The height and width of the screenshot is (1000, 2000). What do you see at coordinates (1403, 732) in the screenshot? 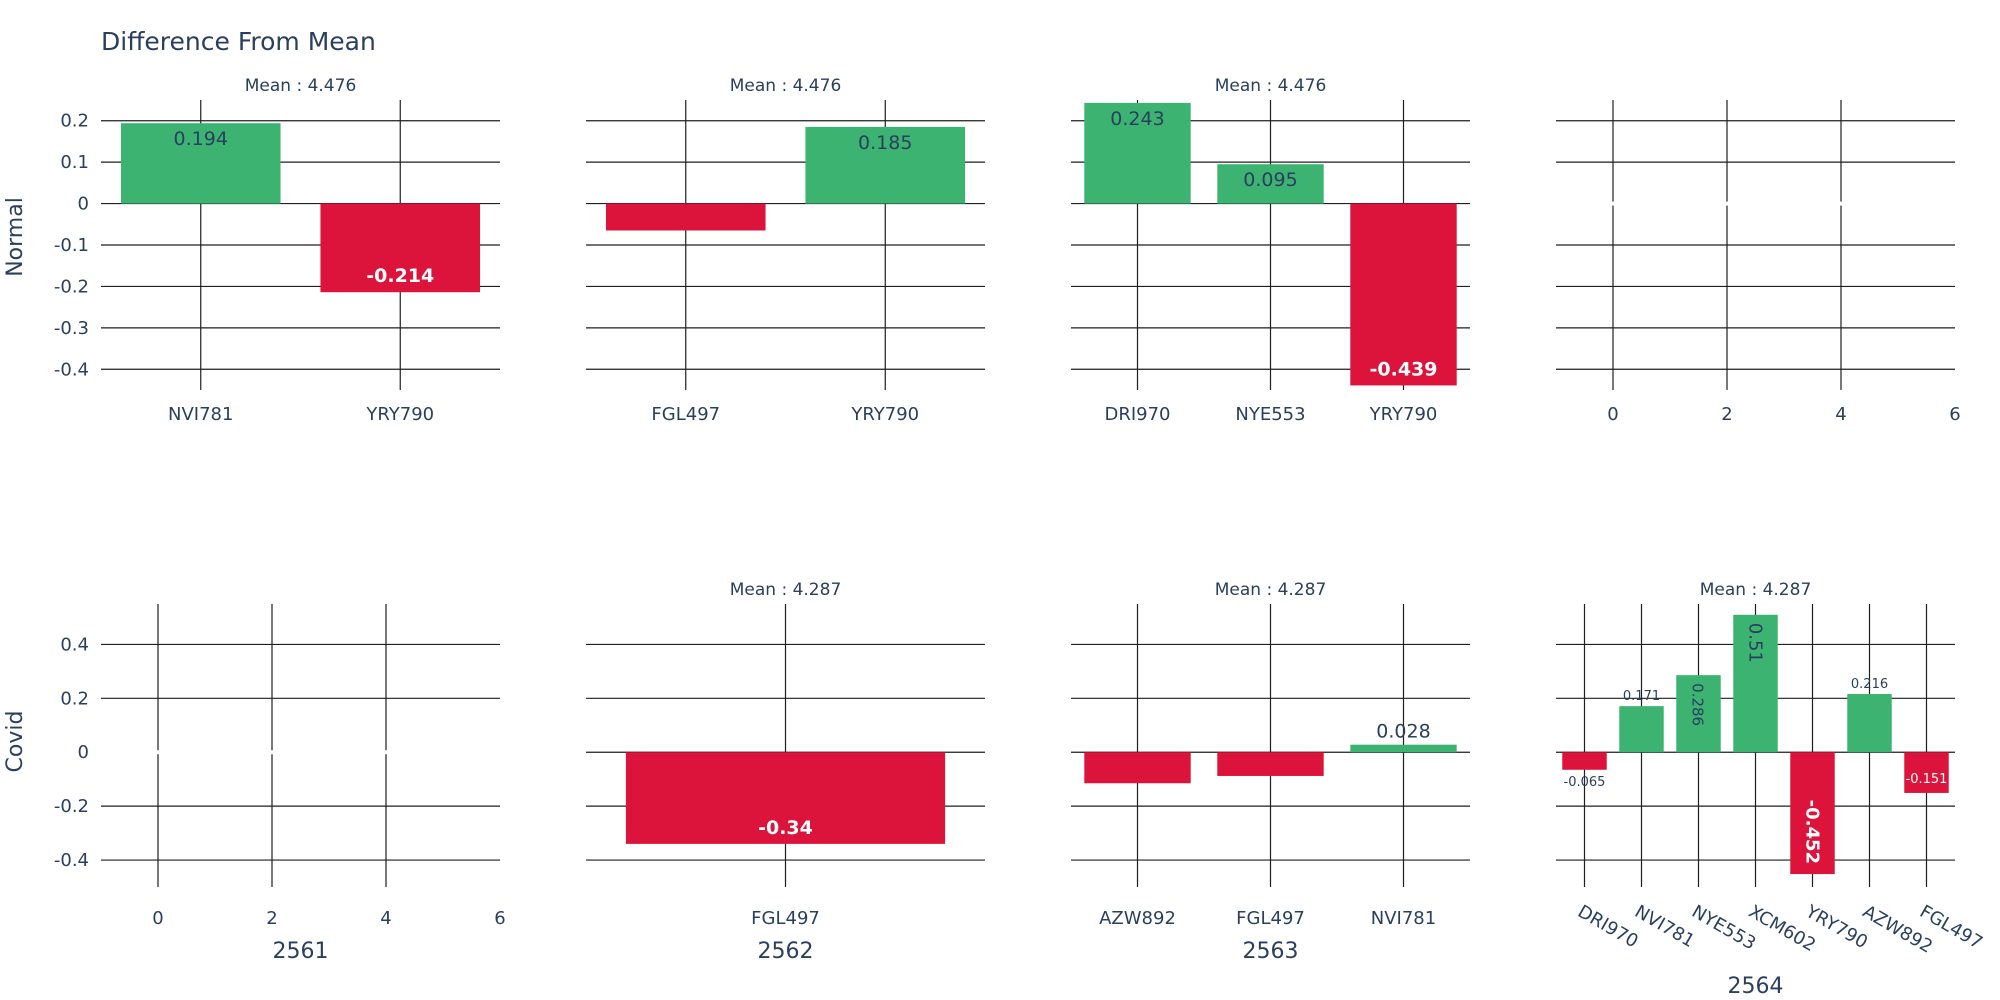
I see `value-label-nvi781: 0.028` at bounding box center [1403, 732].